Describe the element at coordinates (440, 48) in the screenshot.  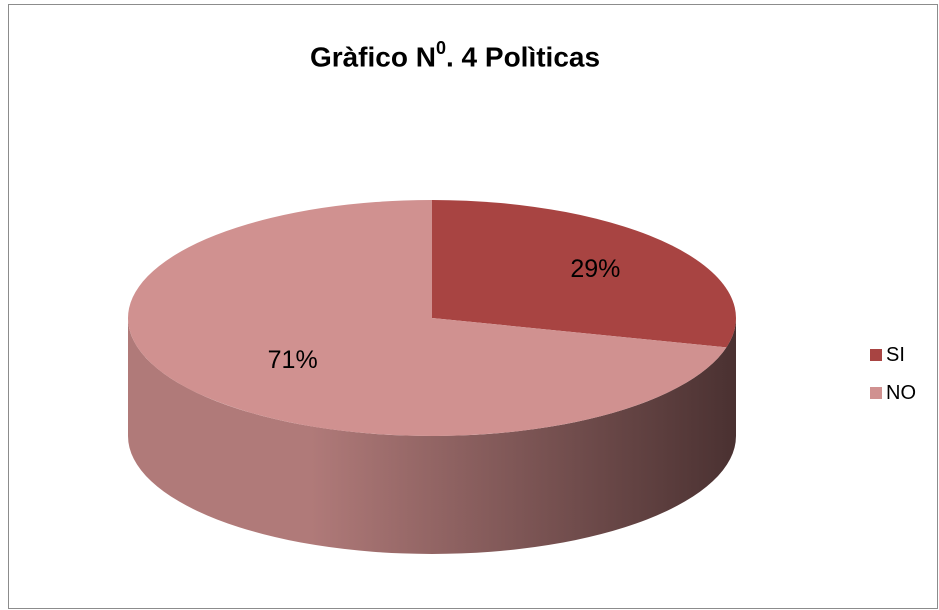
I see `title-superscript: 0` at that location.